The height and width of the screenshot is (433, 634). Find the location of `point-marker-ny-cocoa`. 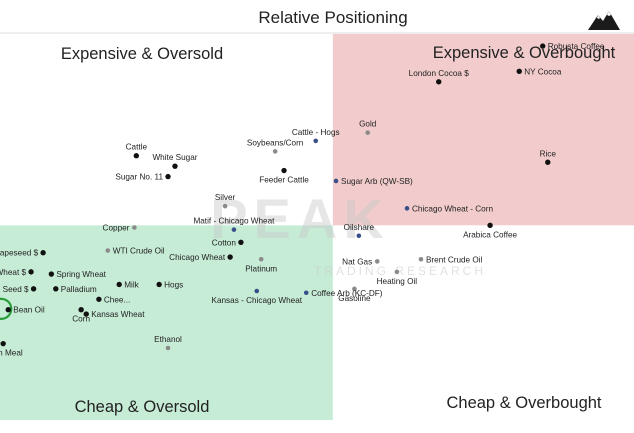

point-marker-ny-cocoa is located at coordinates (519, 71).